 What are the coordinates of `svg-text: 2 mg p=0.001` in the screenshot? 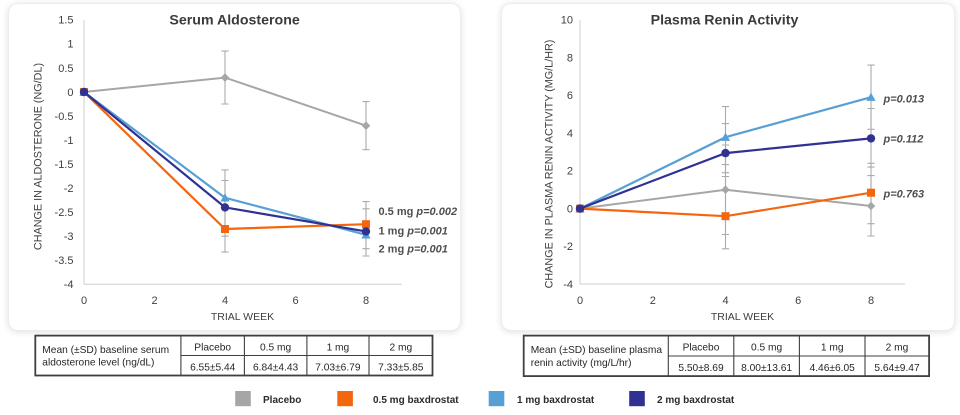 It's located at (413, 250).